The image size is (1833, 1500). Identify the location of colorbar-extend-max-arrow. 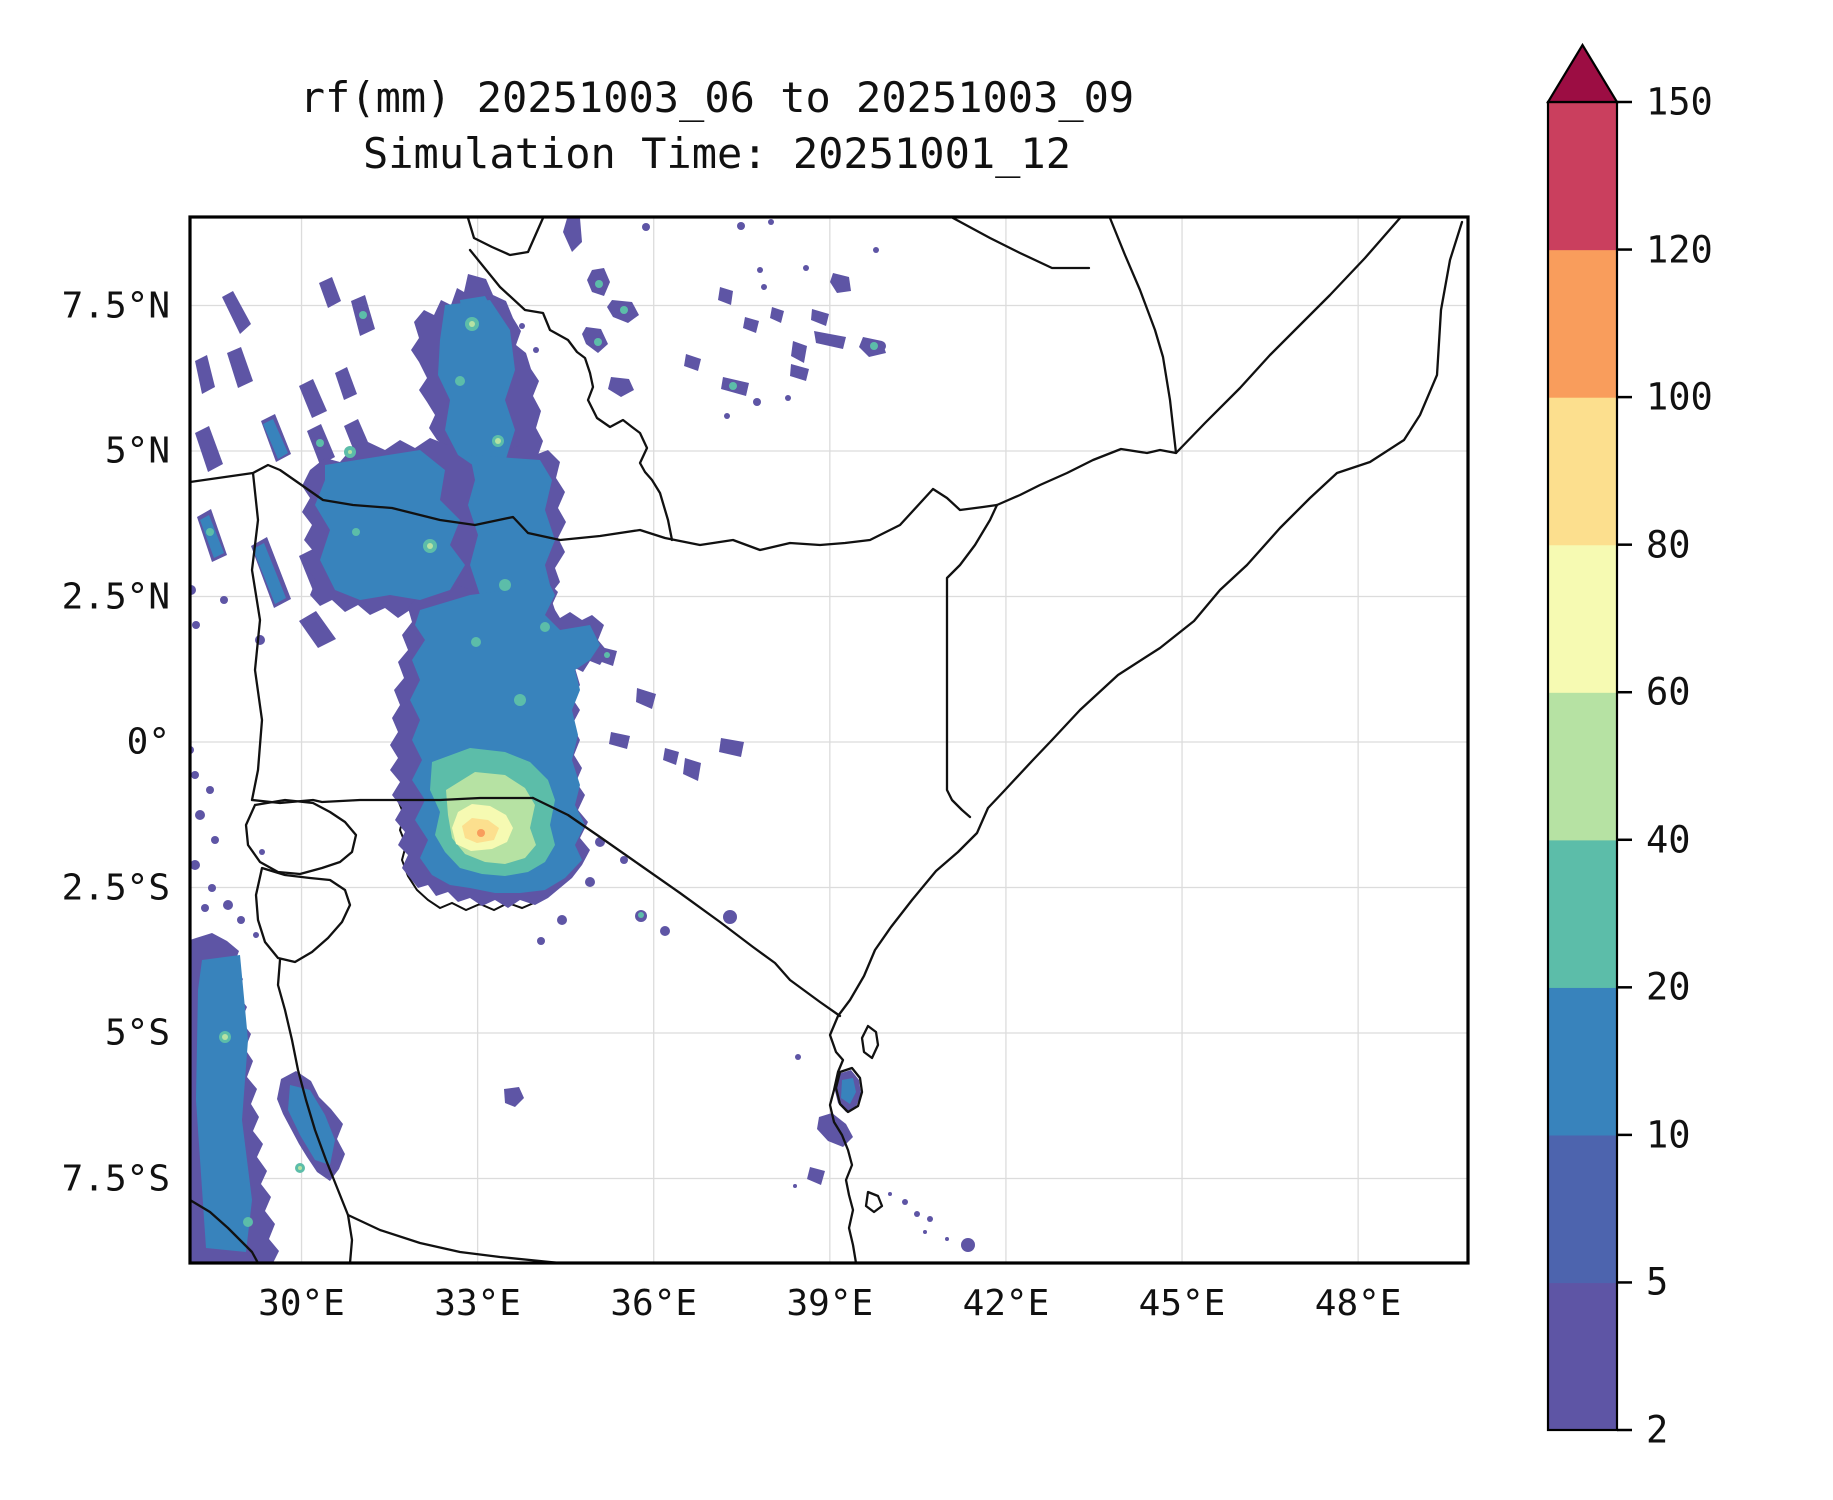
(1582, 73).